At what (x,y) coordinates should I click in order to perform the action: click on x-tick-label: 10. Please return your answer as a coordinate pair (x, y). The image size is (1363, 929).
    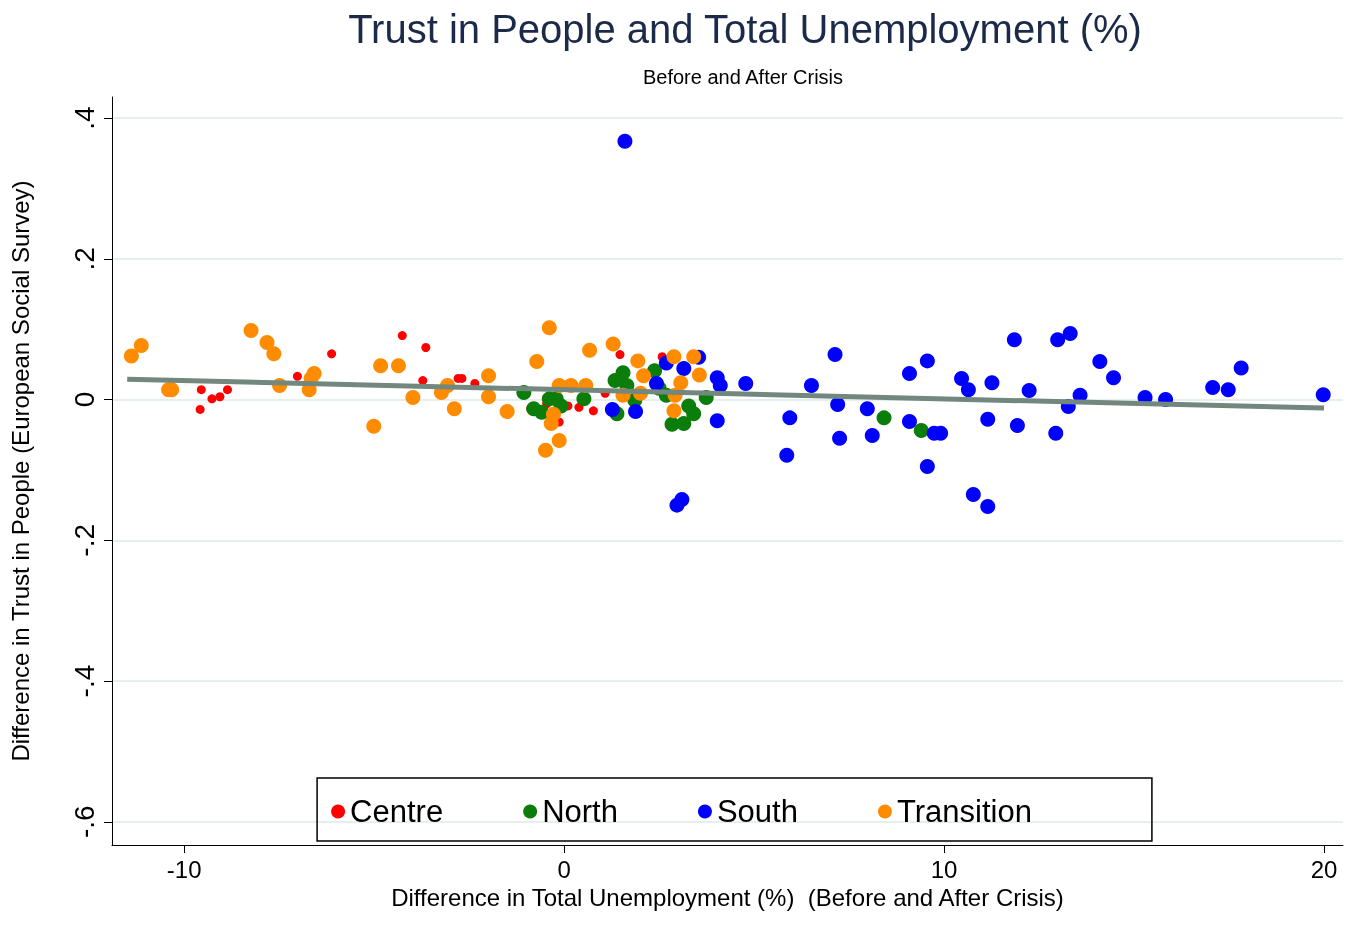
    Looking at the image, I should click on (944, 869).